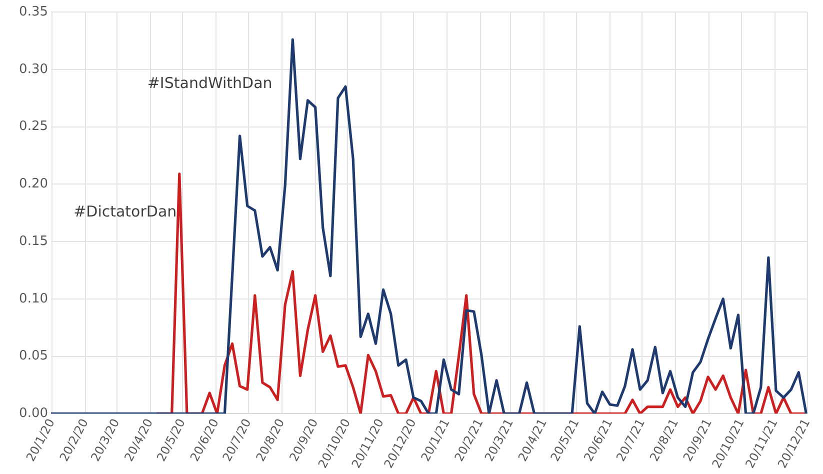  I want to click on y-tick-label: 0.05, so click(33, 356).